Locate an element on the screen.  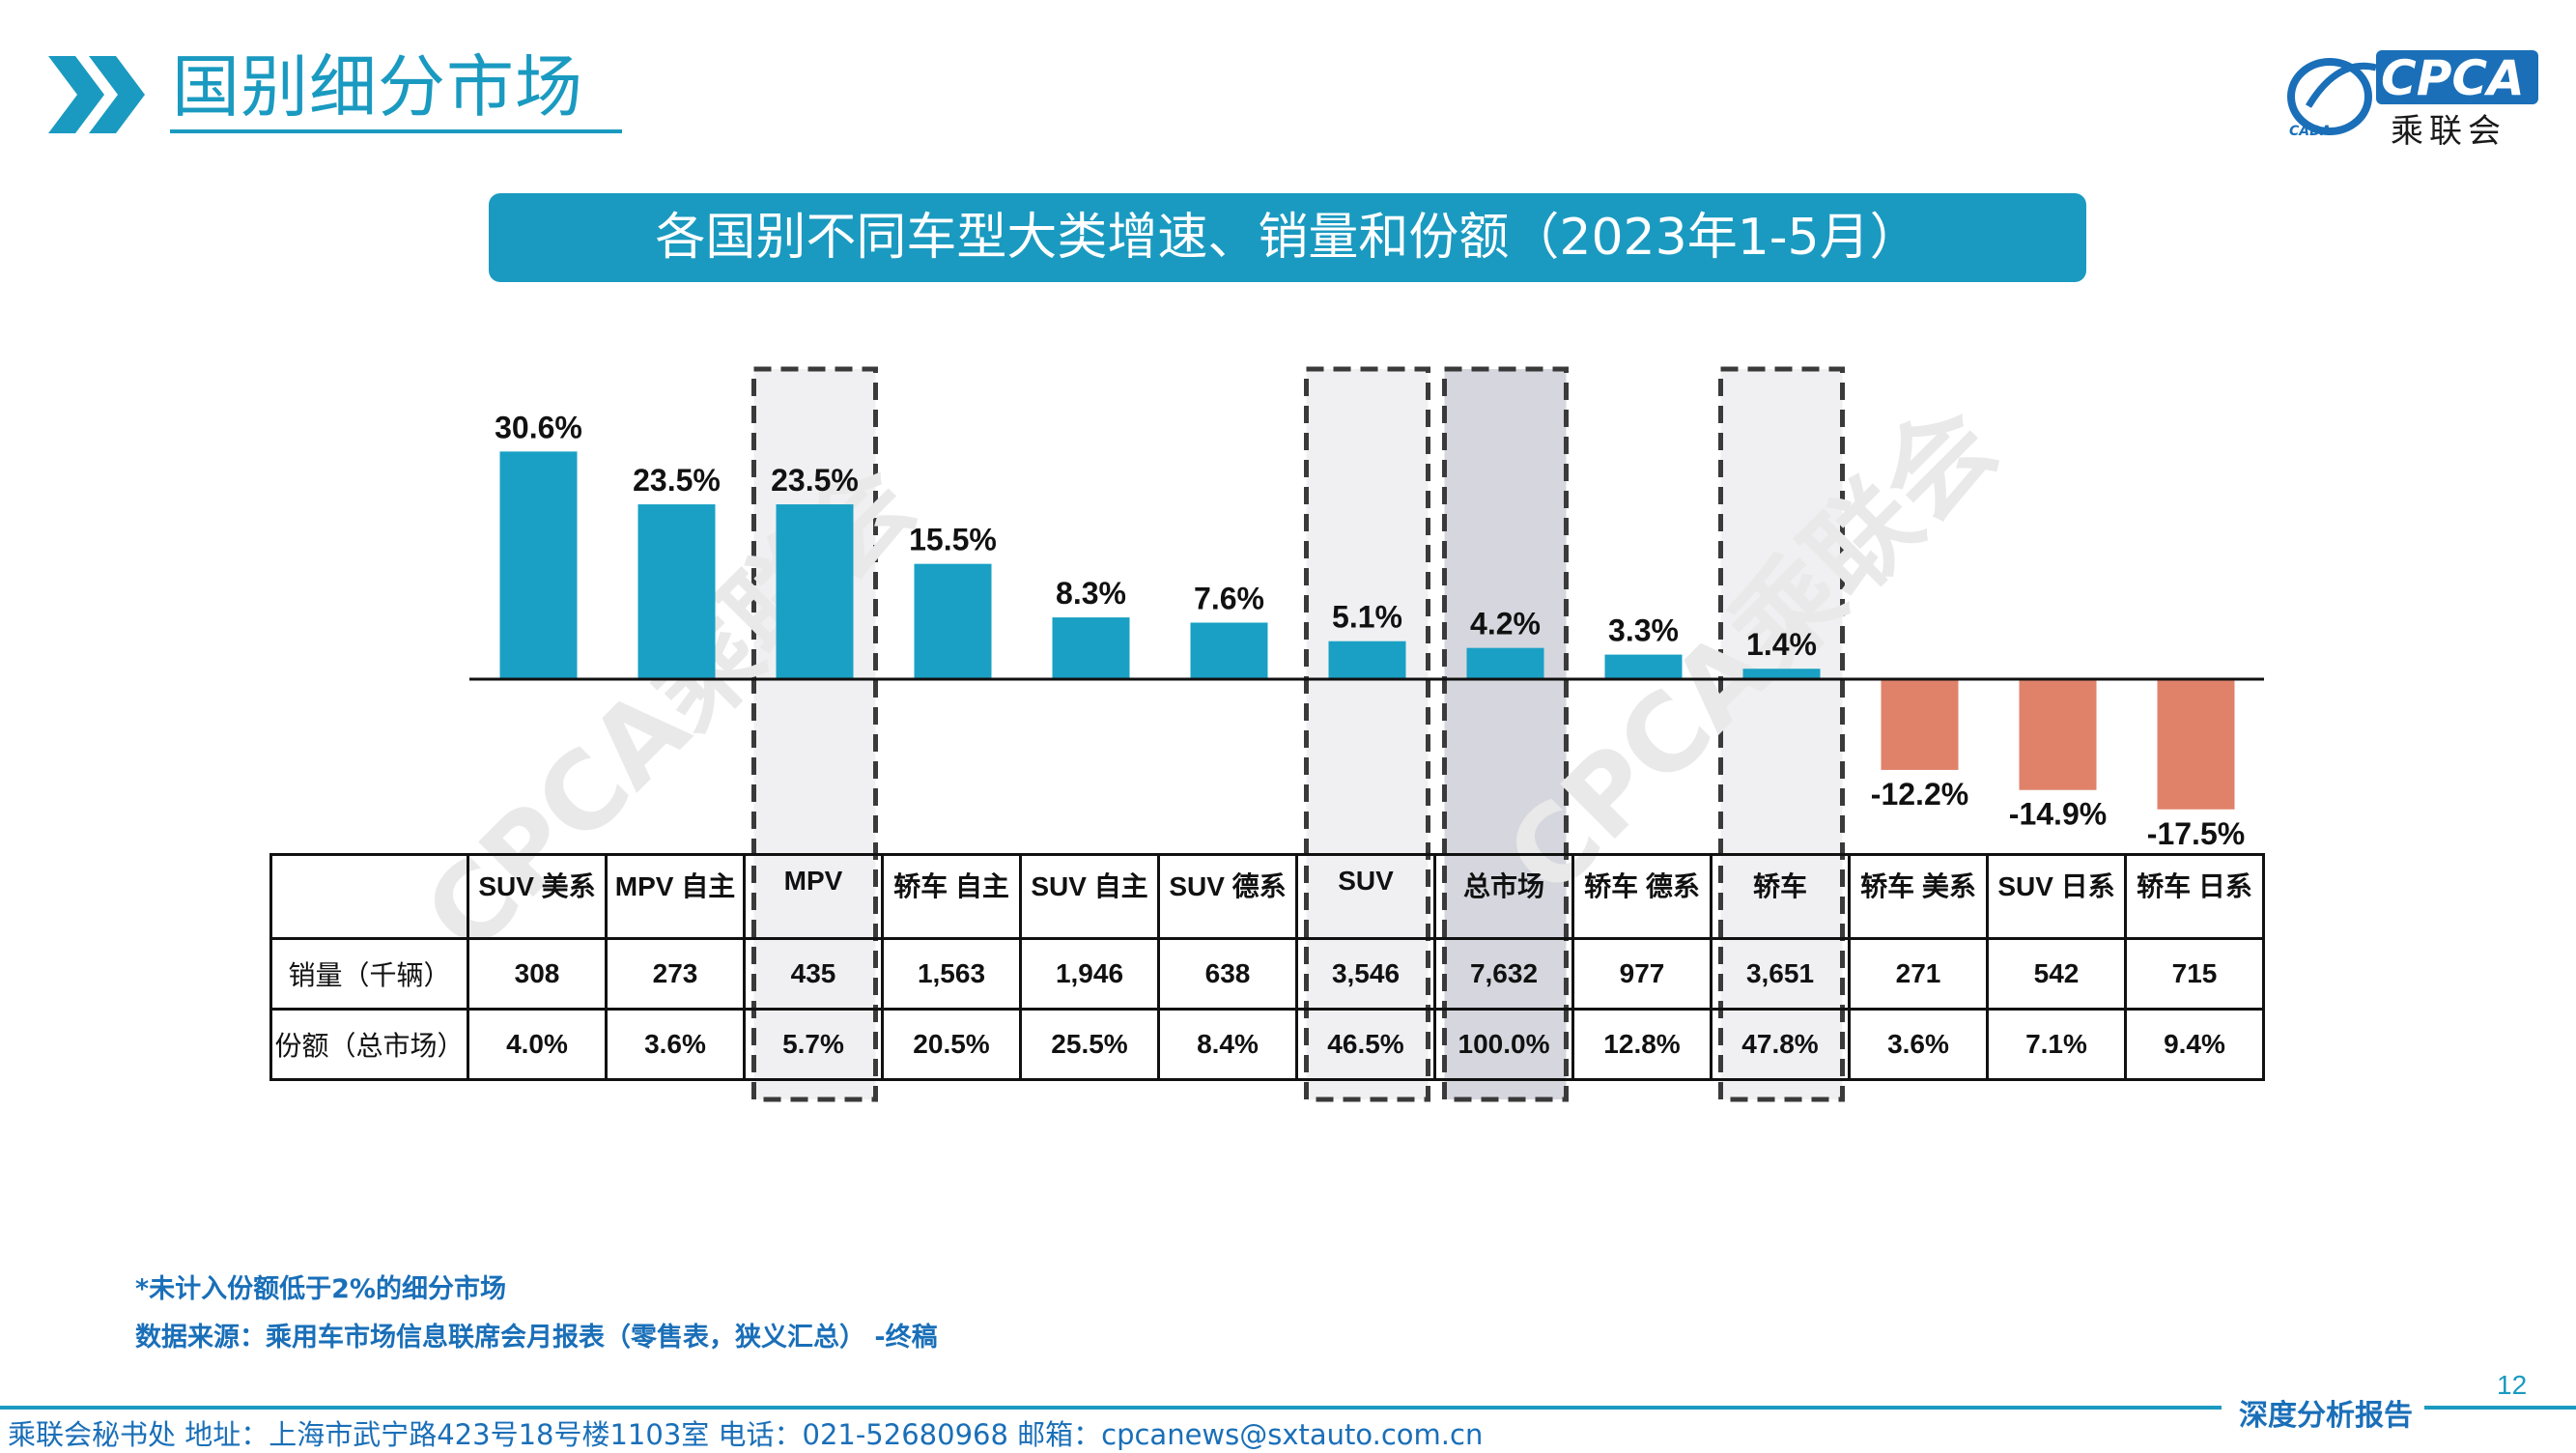
footnote-share: *未计入份额低于2%的细分市场 is located at coordinates (320, 1289).